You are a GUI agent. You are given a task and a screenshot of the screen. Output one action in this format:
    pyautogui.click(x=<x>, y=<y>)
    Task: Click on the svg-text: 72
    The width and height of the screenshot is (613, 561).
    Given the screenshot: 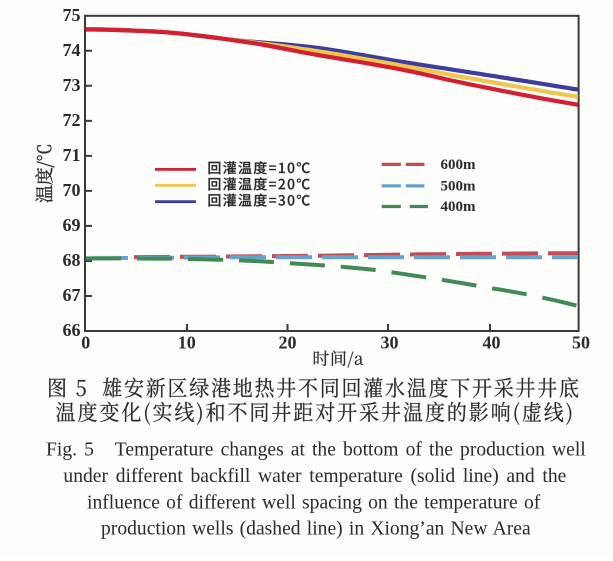 What is the action you would take?
    pyautogui.click(x=72, y=120)
    